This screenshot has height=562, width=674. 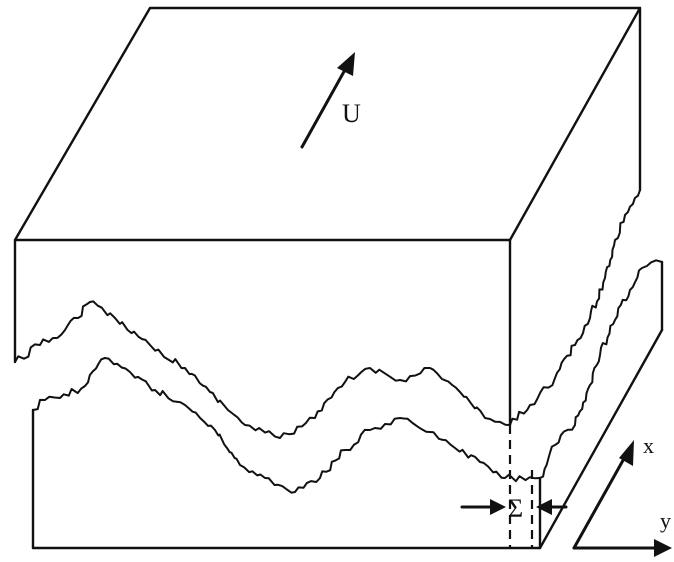 I want to click on velocity-arrow-shaft, so click(x=324, y=107).